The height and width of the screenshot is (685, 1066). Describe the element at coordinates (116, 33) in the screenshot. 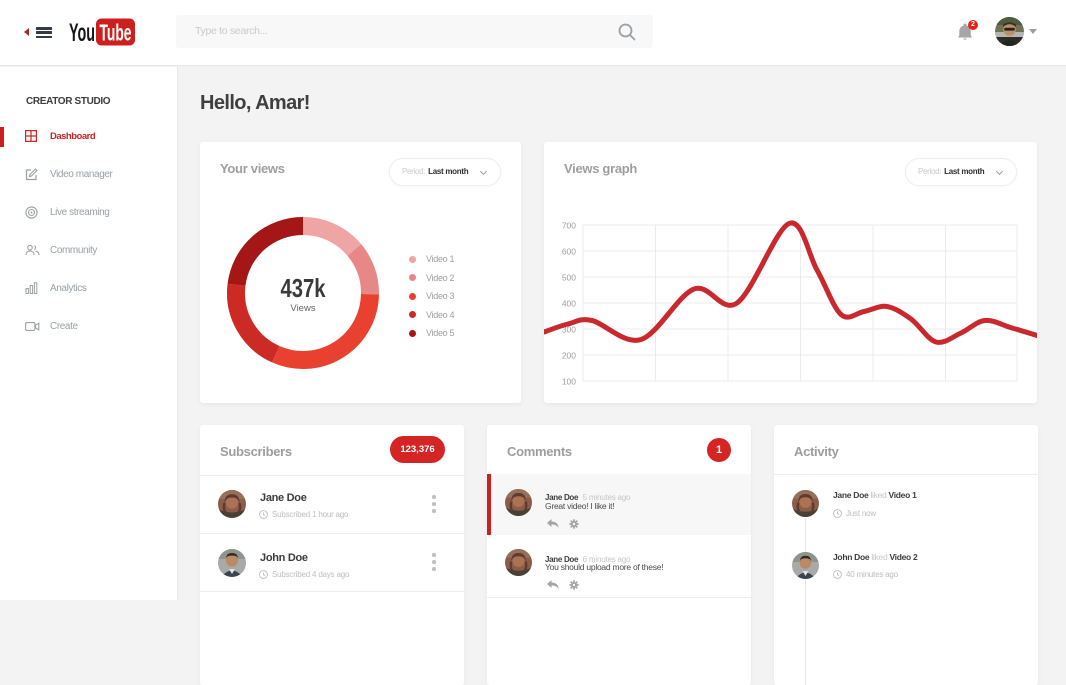

I see `svg-text: Tube` at that location.